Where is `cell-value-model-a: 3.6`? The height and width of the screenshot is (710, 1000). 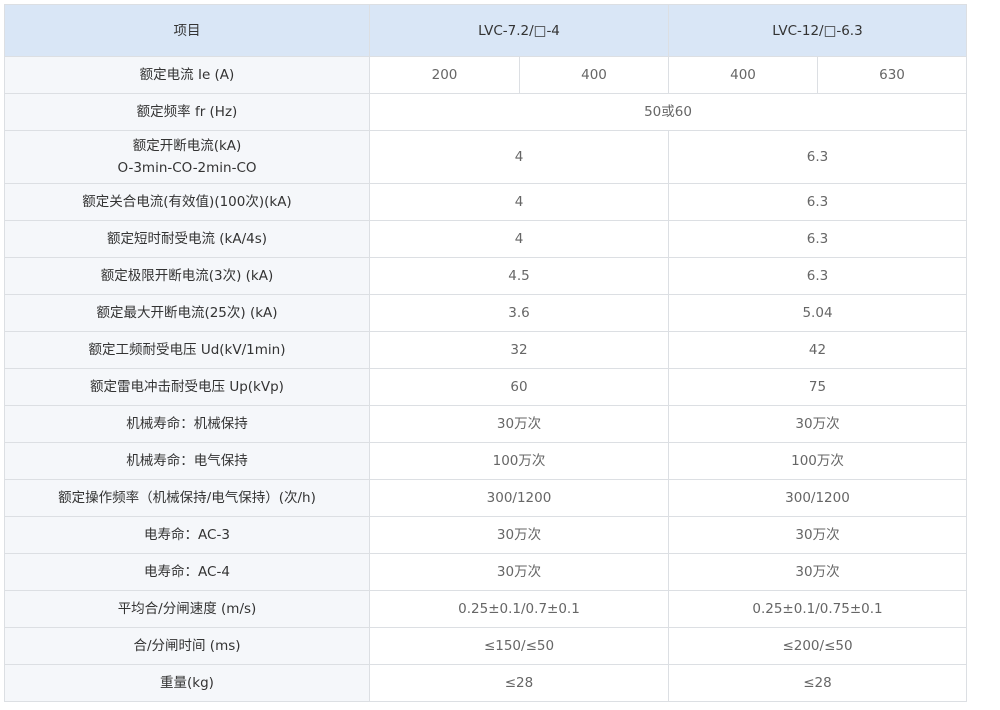
cell-value-model-a: 3.6 is located at coordinates (519, 313).